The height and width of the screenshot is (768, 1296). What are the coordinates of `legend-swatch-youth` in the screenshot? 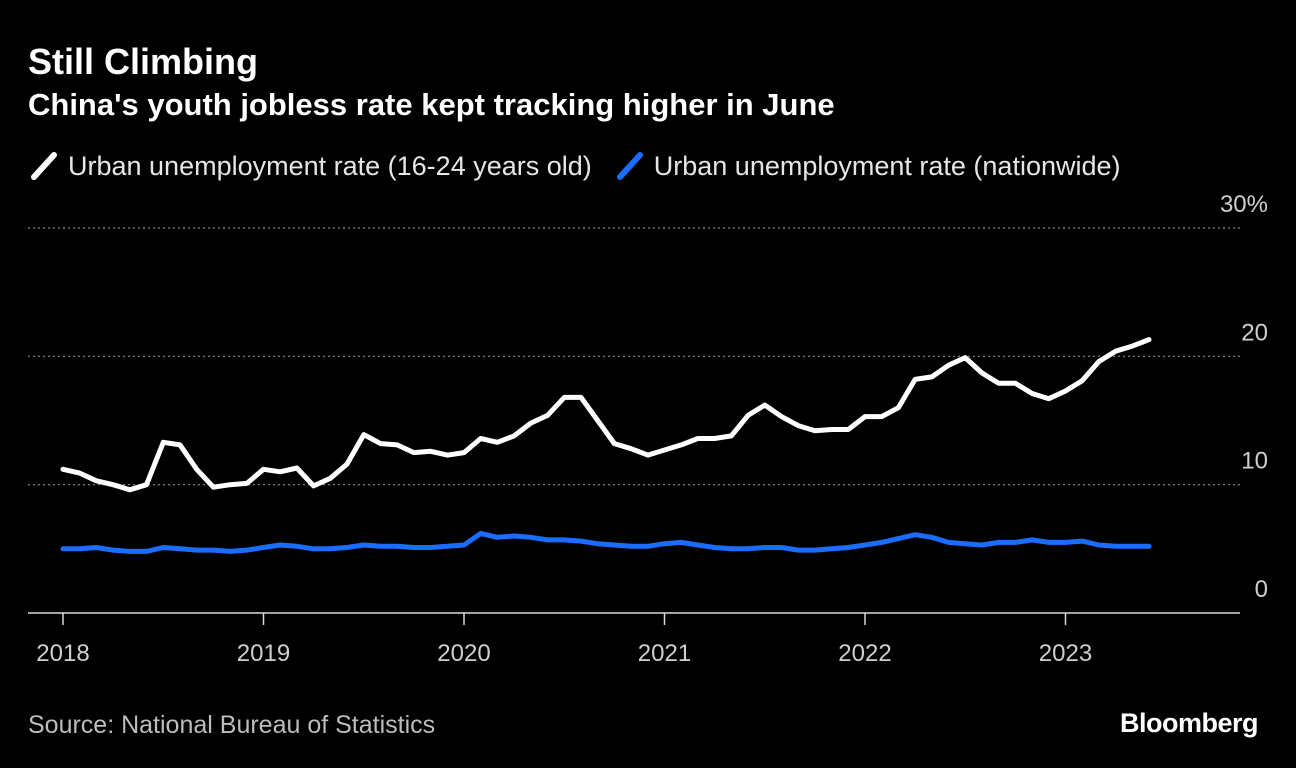 It's located at (44, 166).